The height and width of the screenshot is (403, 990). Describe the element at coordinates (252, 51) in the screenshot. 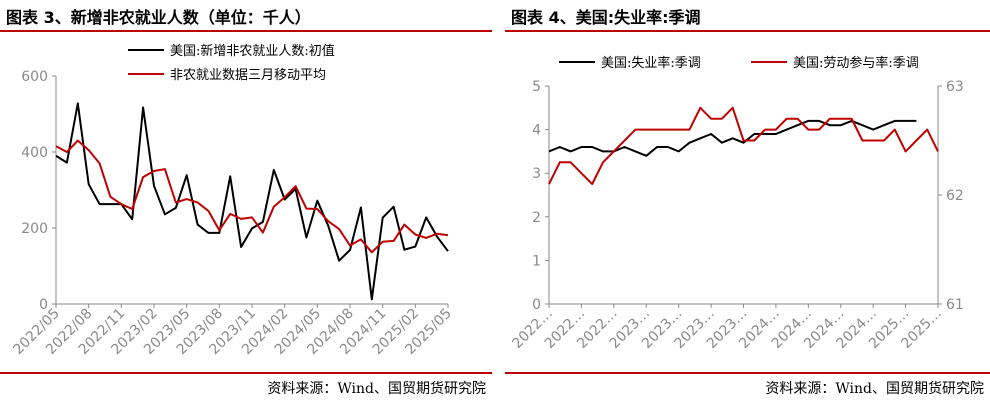

I see `legend-label-1: 美国:新增非农就业人数:初值` at that location.